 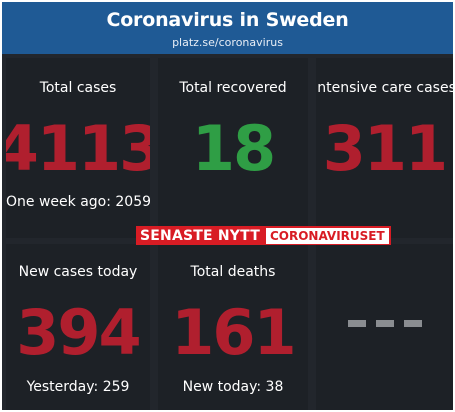 I want to click on tile-total-recovered: Total recovered 18, so click(x=233, y=148).